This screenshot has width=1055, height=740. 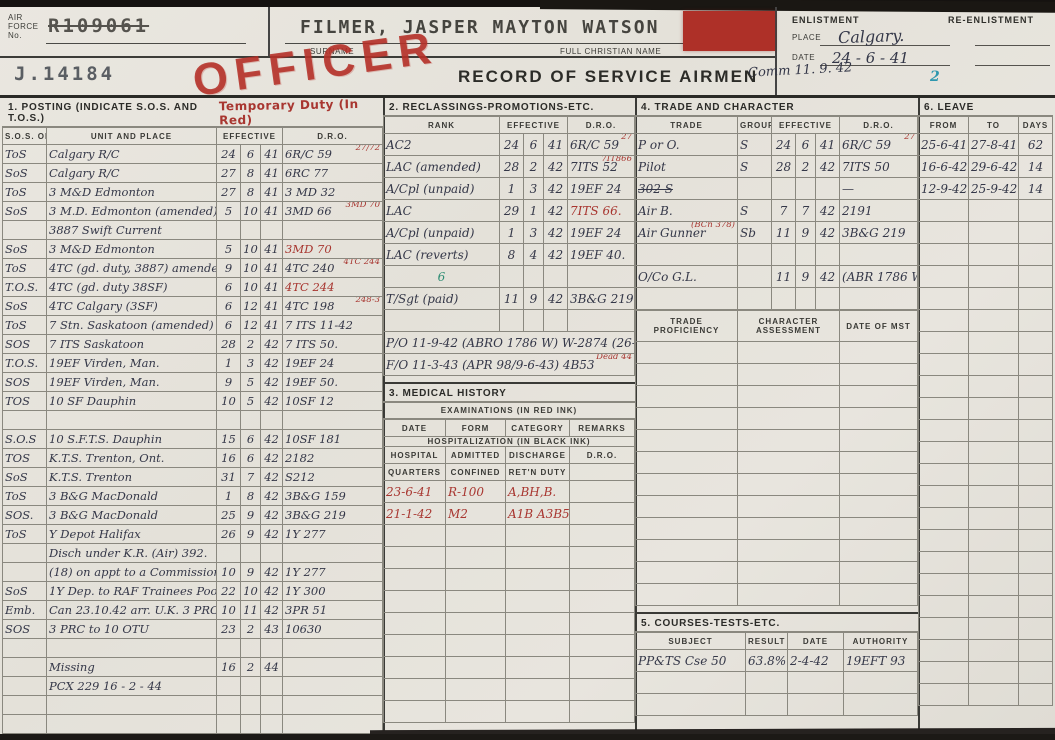 I want to click on air-force-no-label: AIR FORCE No., so click(x=23, y=26).